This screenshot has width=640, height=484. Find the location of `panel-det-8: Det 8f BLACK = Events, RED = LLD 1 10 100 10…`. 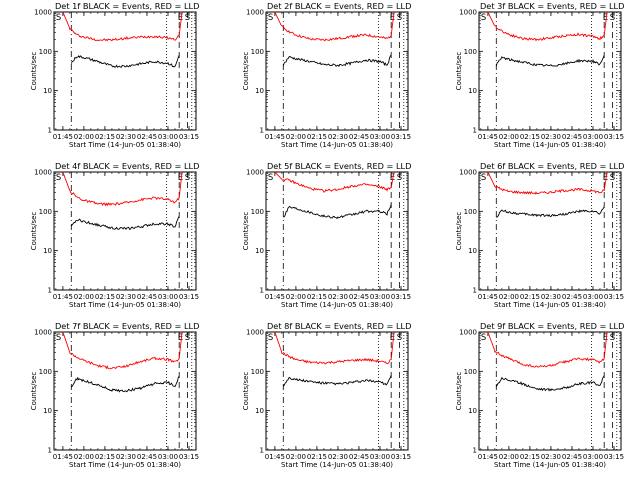

panel-det-8: Det 8f BLACK = Events, RED = LLD 1 10 100 10… is located at coordinates (326, 395).